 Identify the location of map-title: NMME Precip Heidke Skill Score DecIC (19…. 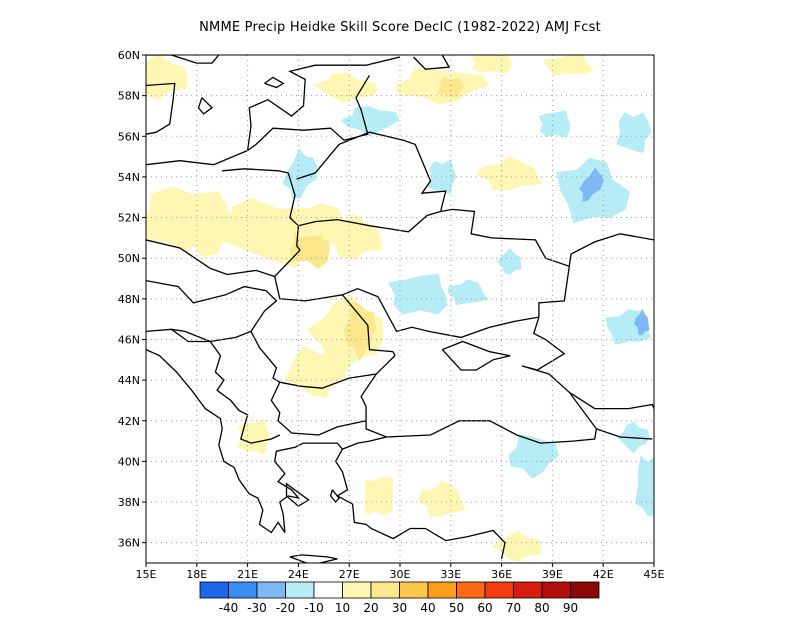
(400, 27).